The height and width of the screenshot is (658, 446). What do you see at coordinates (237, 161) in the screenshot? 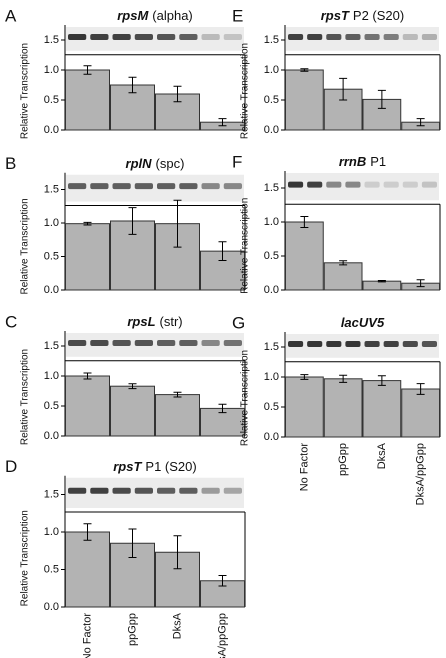
I see `panel-letter: F` at bounding box center [237, 161].